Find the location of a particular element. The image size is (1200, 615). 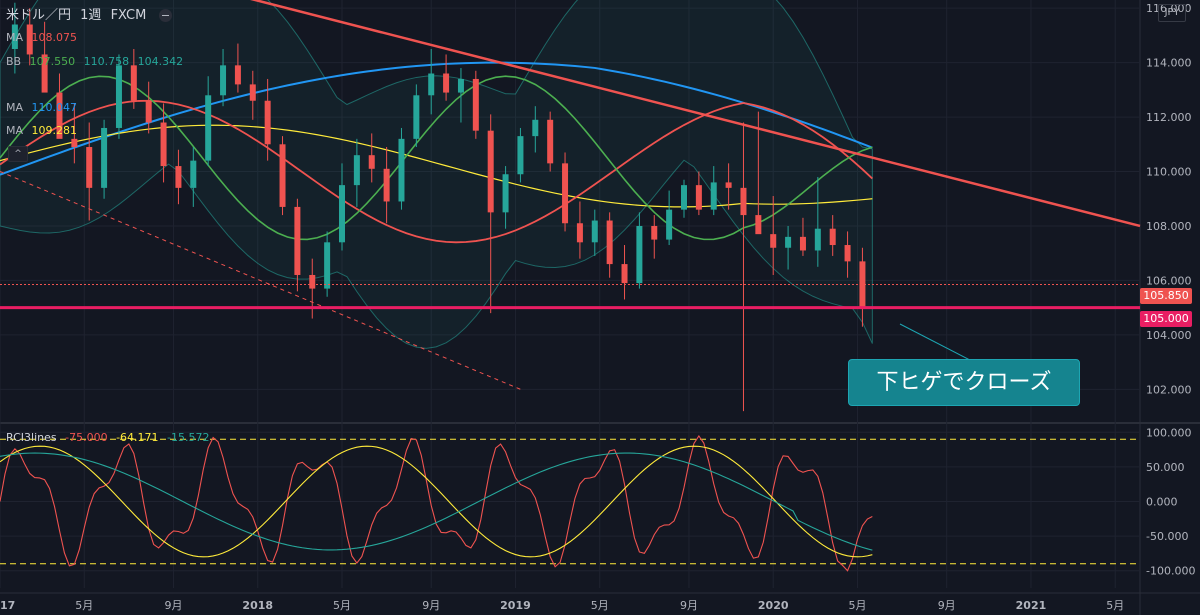

indicator-name: BB is located at coordinates (14, 61).